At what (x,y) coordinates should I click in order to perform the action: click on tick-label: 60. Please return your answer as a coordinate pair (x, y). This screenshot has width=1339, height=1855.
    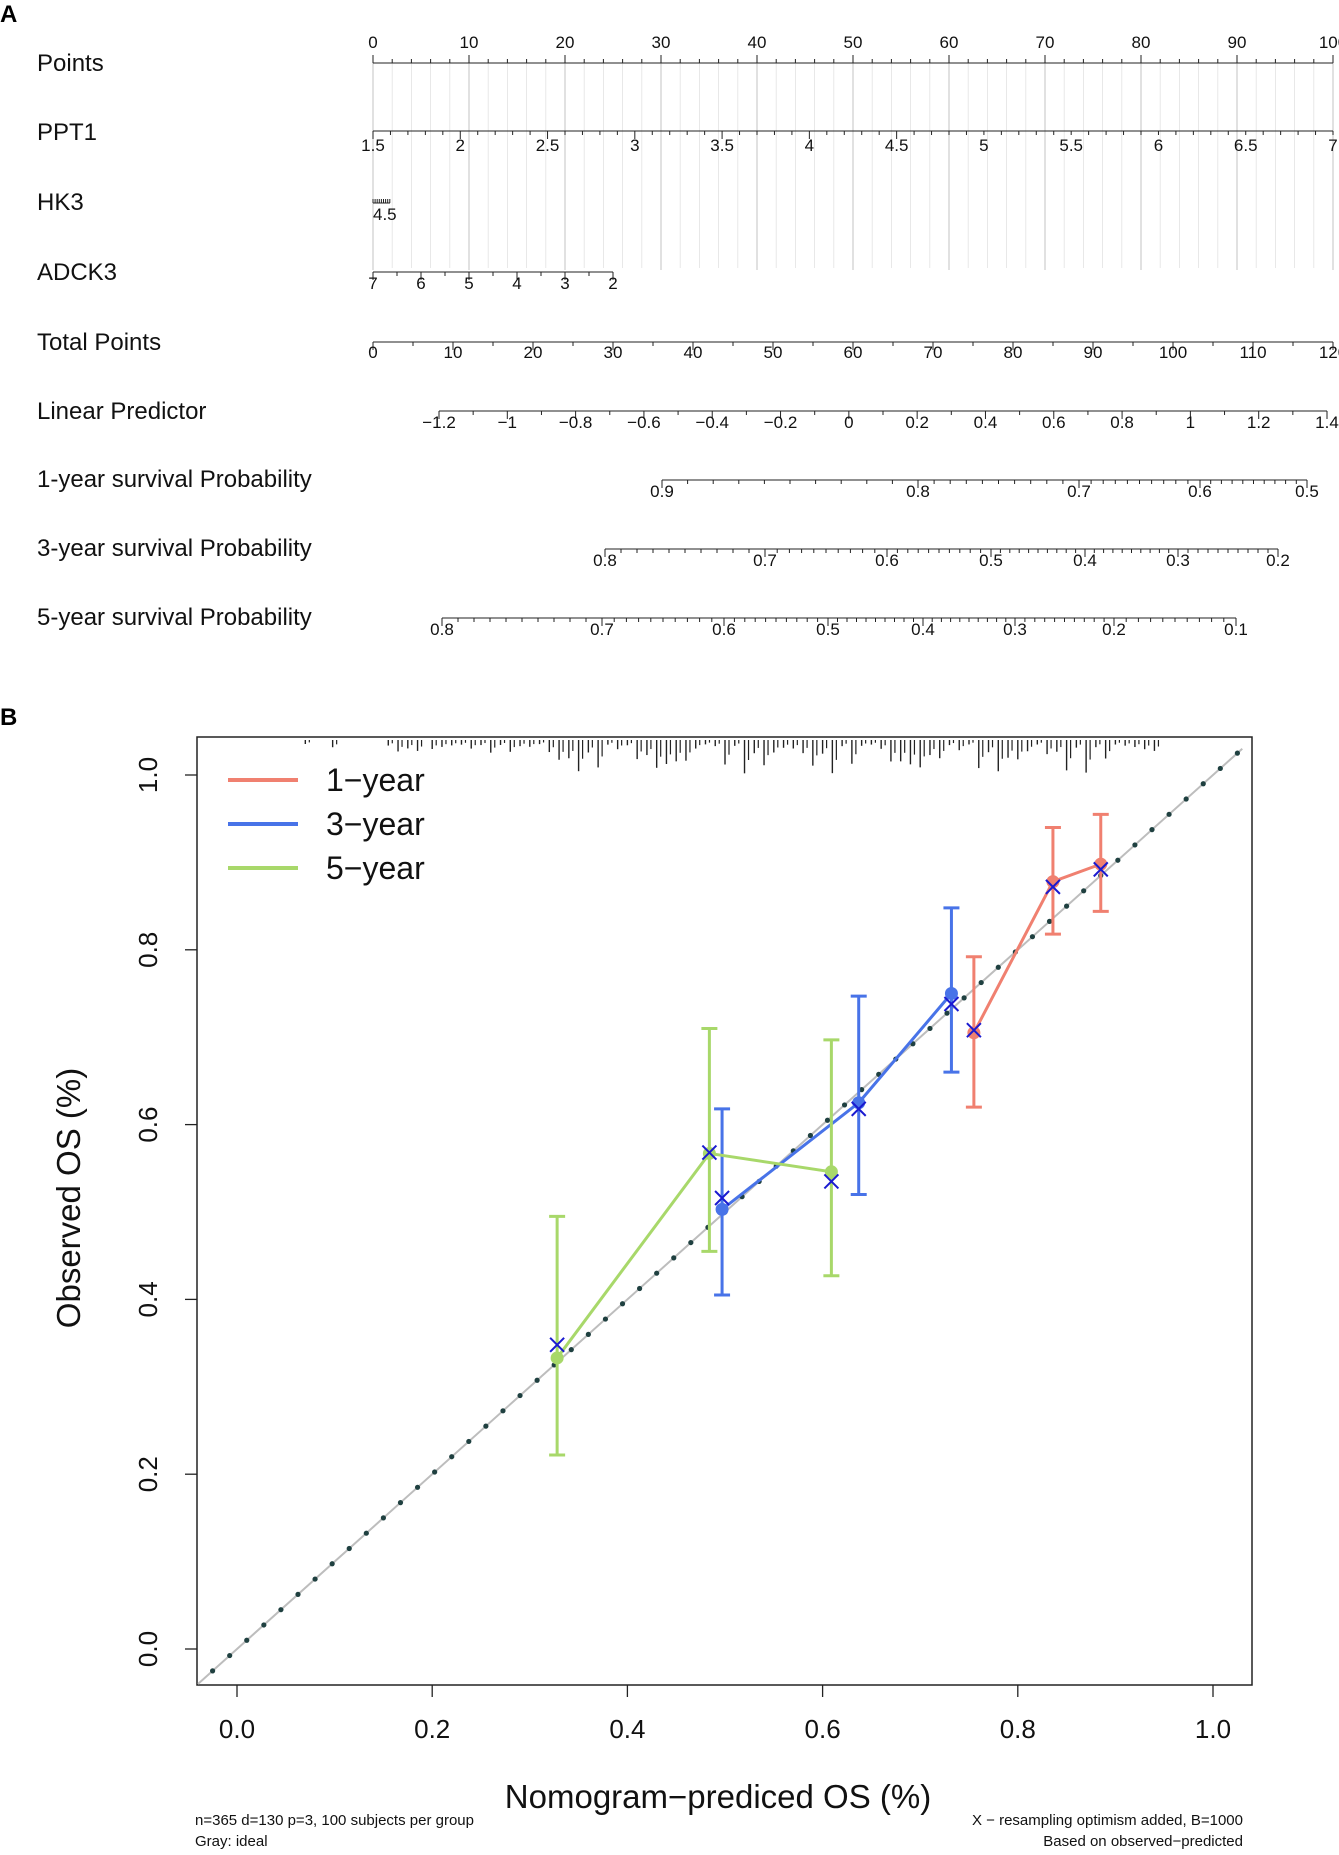
    Looking at the image, I should click on (949, 42).